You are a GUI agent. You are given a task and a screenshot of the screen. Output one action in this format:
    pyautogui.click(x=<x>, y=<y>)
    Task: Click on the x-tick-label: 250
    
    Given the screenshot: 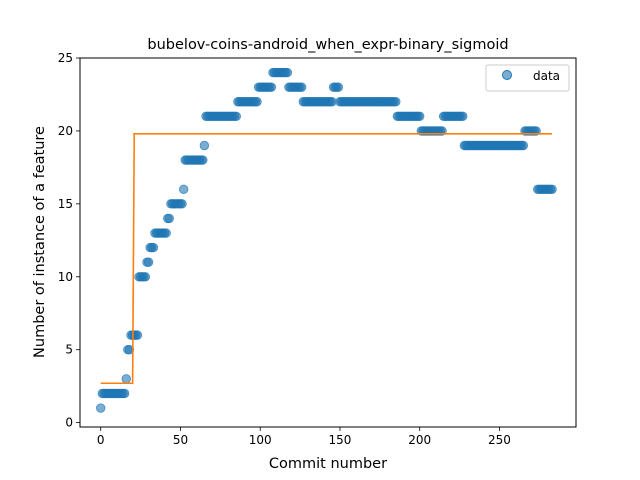 What is the action you would take?
    pyautogui.click(x=499, y=440)
    